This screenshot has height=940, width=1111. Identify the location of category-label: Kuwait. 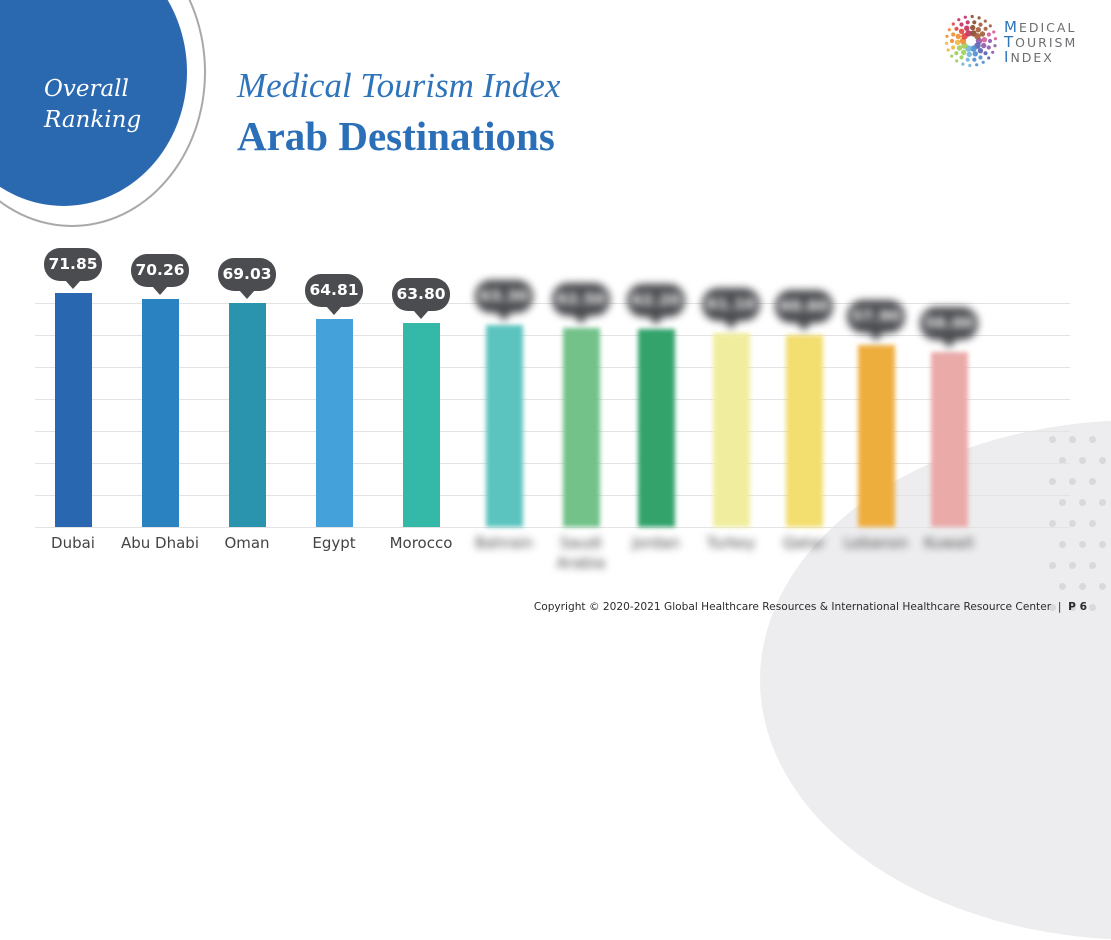
(949, 543).